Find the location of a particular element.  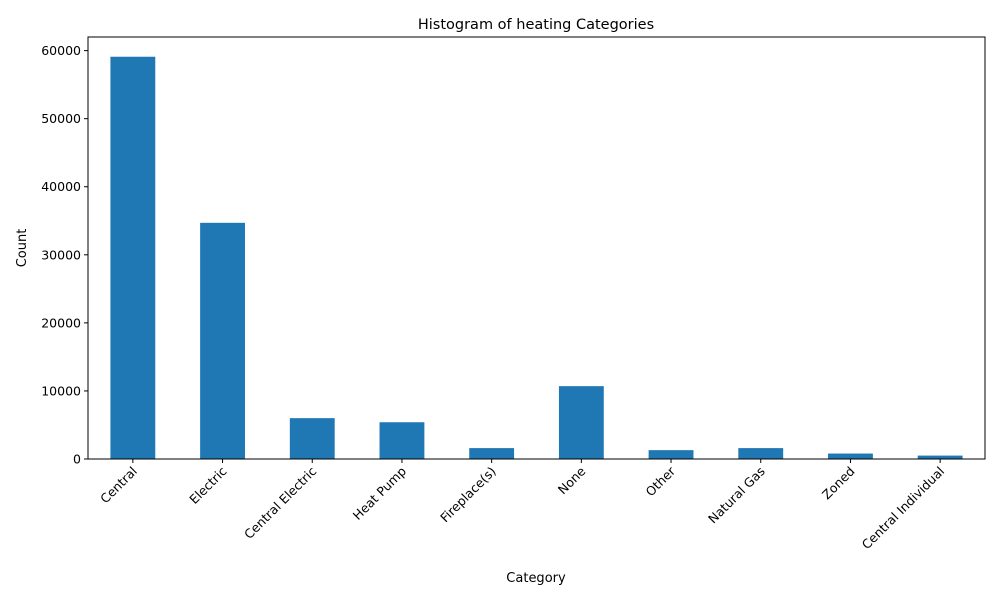

x-tick-label: Central is located at coordinates (118, 485).